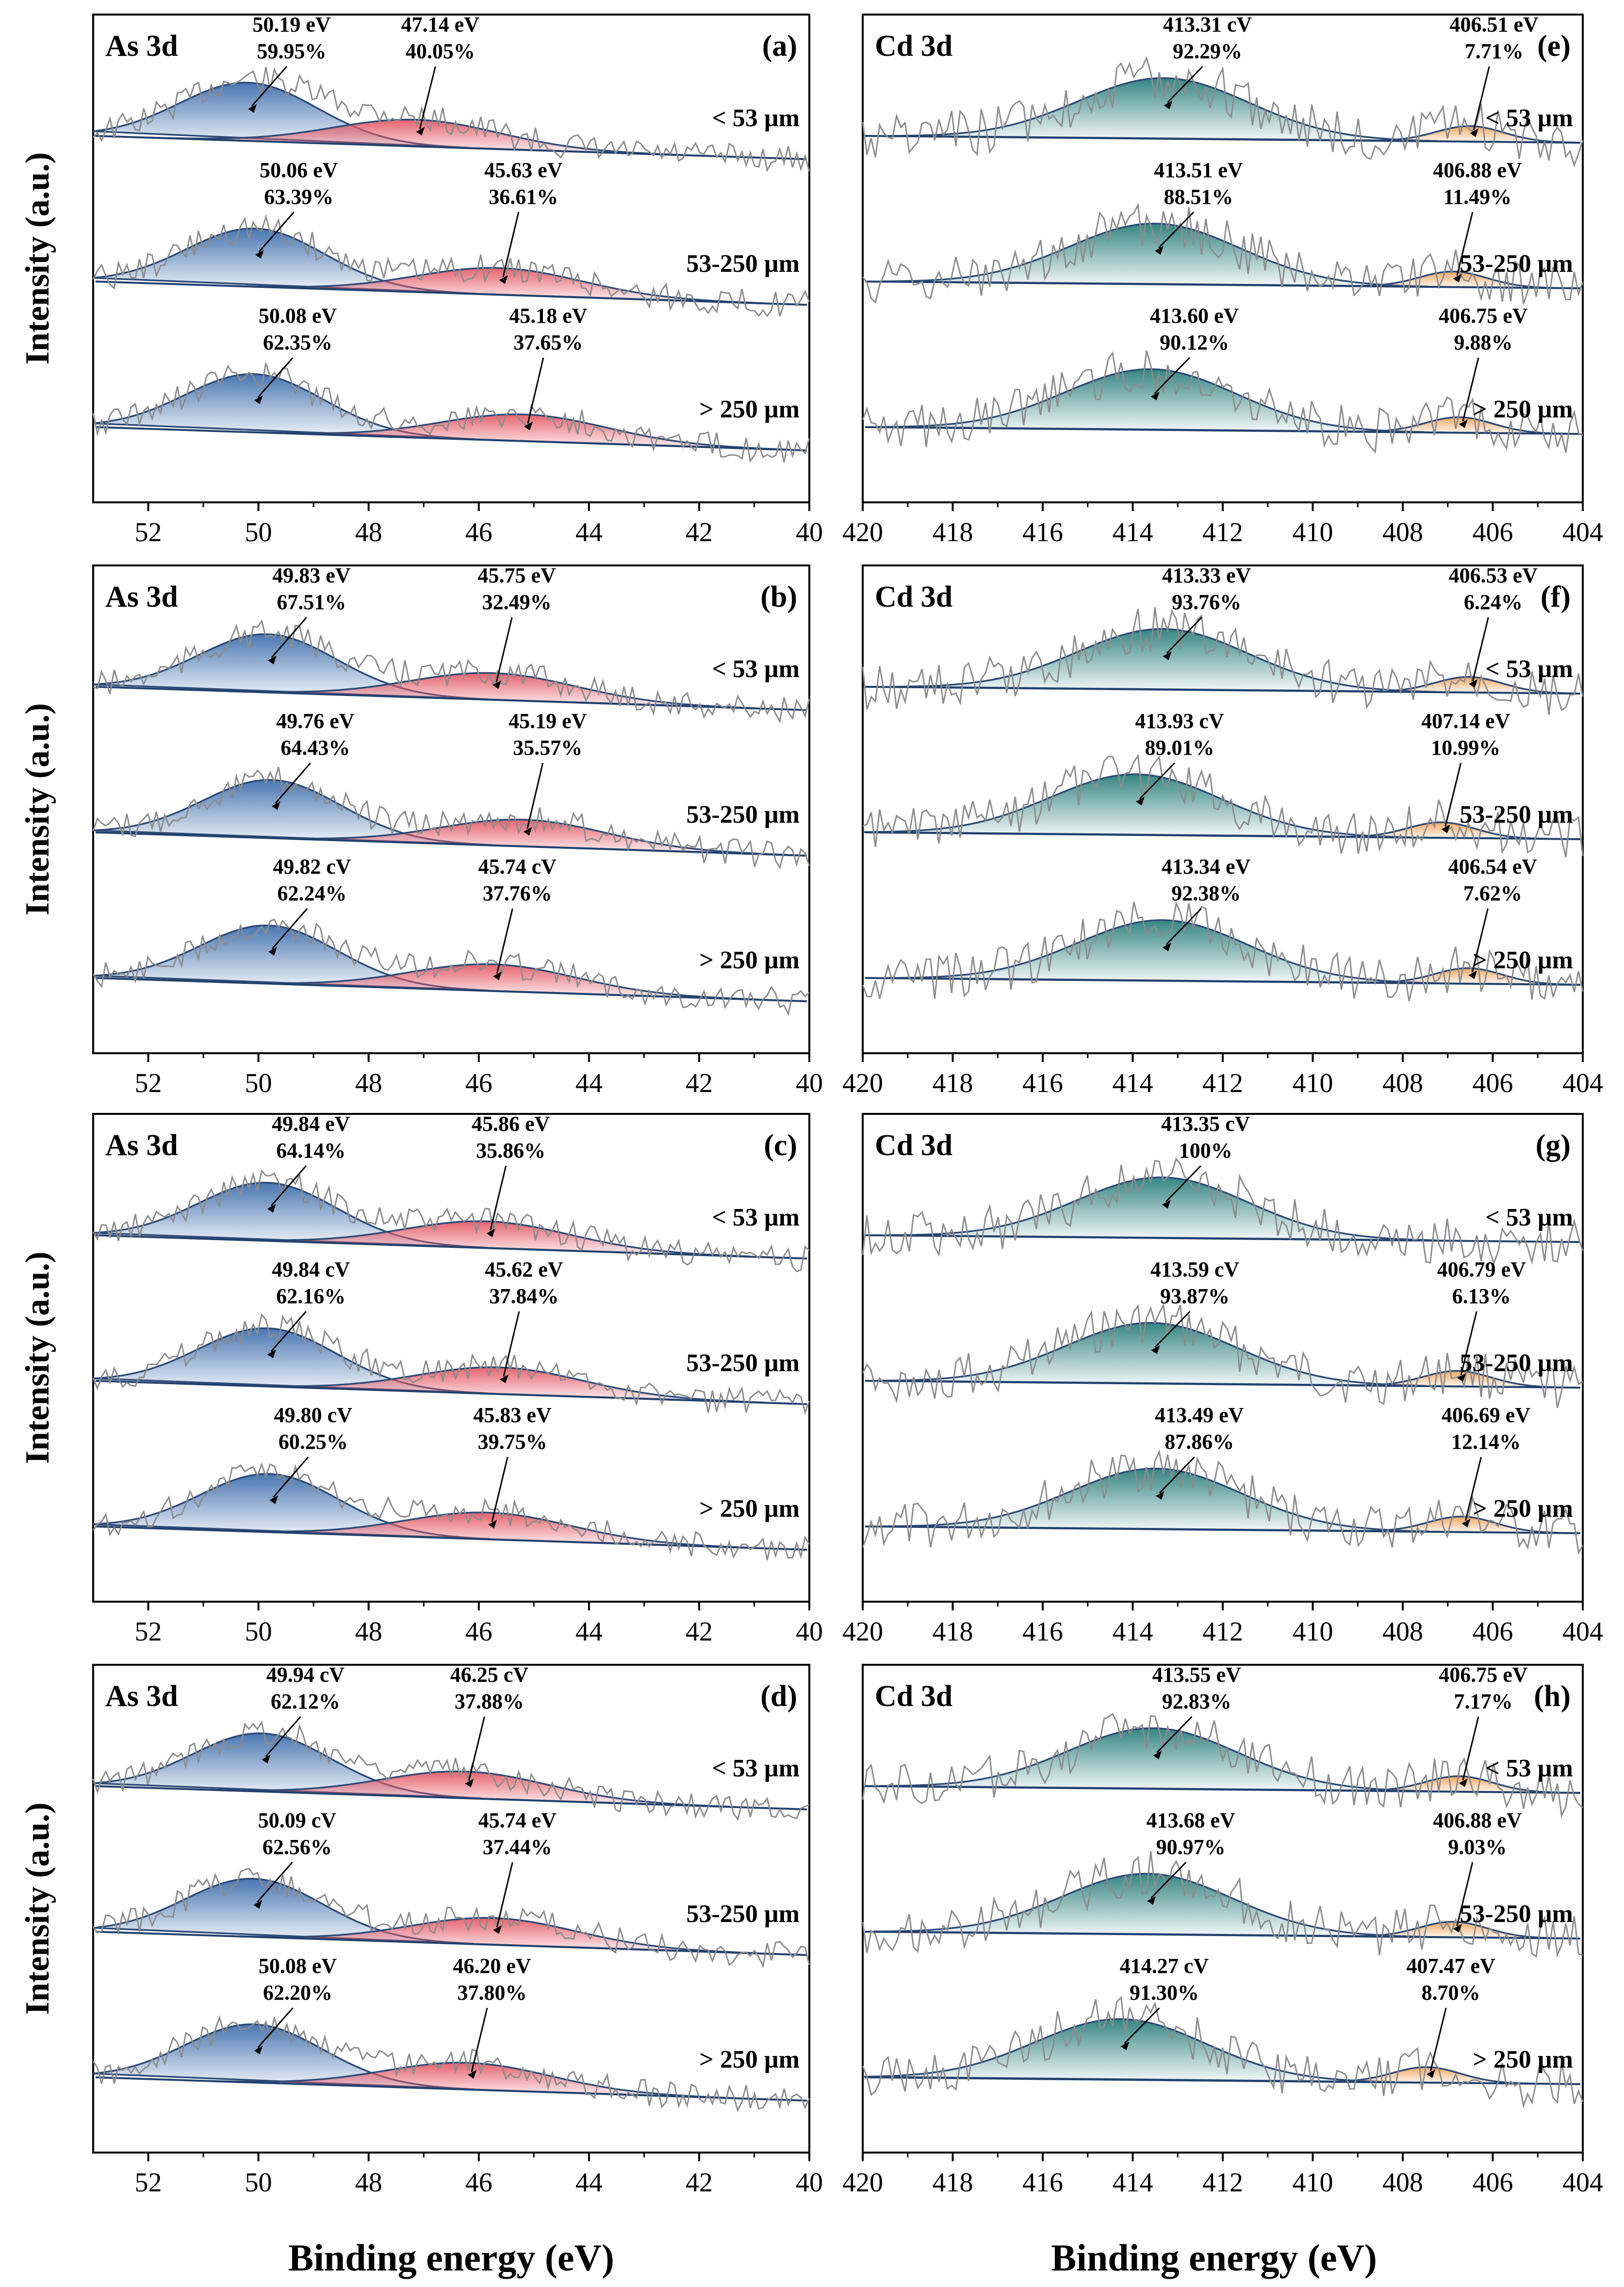 The width and height of the screenshot is (1624, 2287). What do you see at coordinates (311, 575) in the screenshot?
I see `peak-energy-label: 49.83 eV` at bounding box center [311, 575].